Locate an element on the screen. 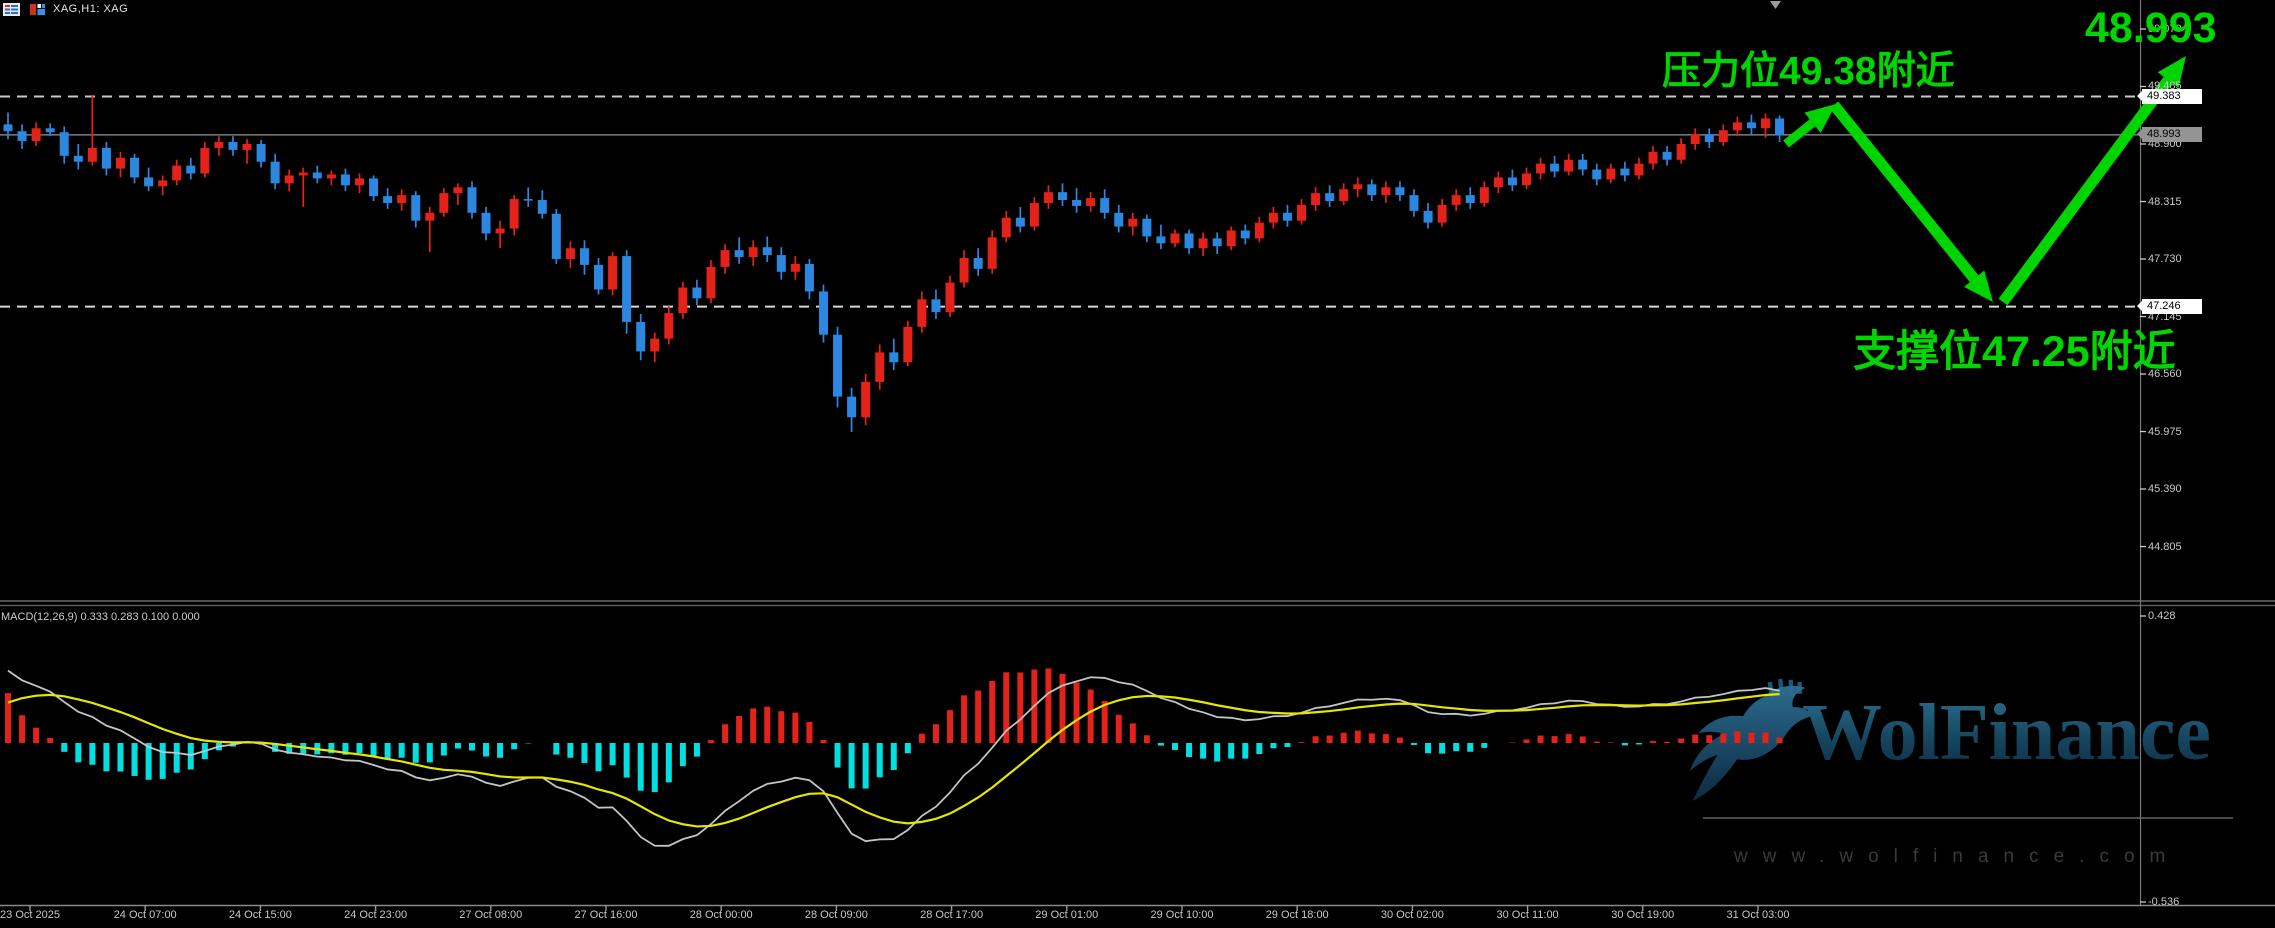 This screenshot has width=2275, height=928. time-tick-label: 23 Oct 2025 is located at coordinates (30, 915).